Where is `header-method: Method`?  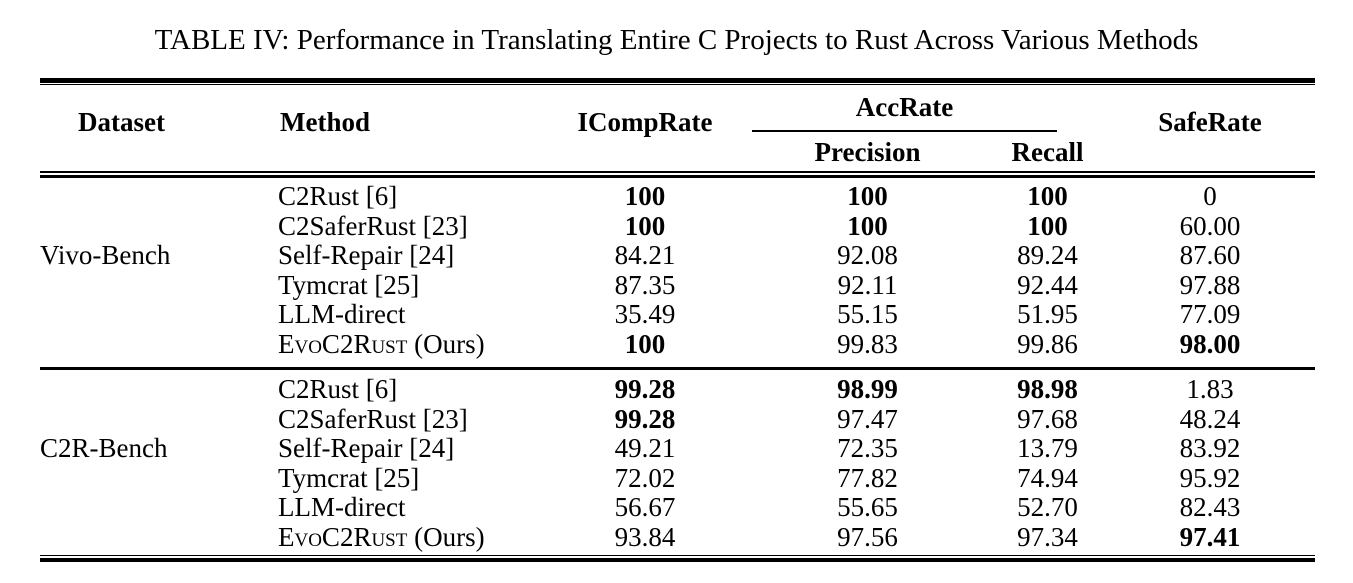
header-method: Method is located at coordinates (325, 122).